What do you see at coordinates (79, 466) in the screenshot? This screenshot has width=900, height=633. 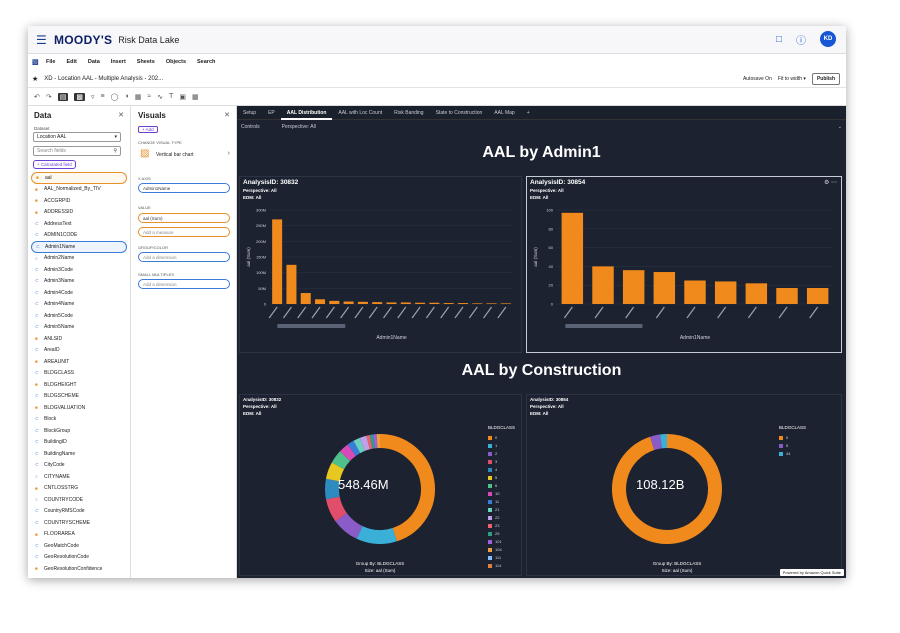 I see `field-item: ⊂ CityCode` at bounding box center [79, 466].